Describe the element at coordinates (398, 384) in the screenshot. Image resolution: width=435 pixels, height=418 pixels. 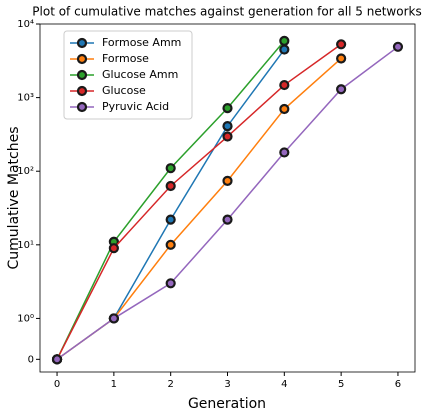
I see `x-tick-label: 6` at that location.